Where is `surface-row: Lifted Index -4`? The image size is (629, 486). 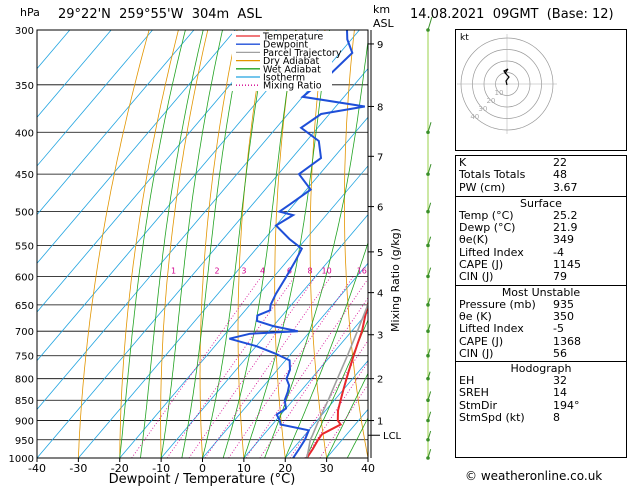
surface-row: Lifted Index -4 is located at coordinates (541, 252).